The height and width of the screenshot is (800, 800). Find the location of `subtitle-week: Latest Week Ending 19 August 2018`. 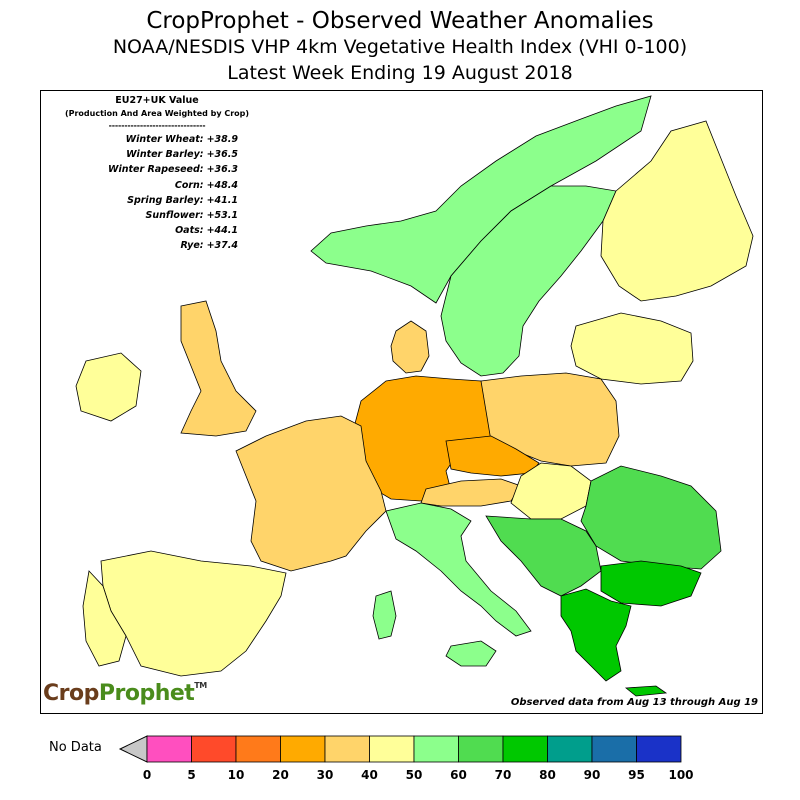

subtitle-week: Latest Week Ending 19 August 2018 is located at coordinates (400, 73).